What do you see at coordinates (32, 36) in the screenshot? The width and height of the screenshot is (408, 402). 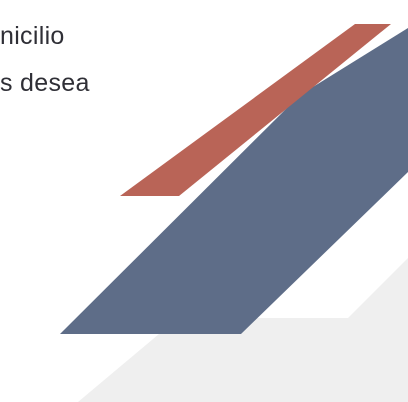 I see `text-line-1: nicilio` at bounding box center [32, 36].